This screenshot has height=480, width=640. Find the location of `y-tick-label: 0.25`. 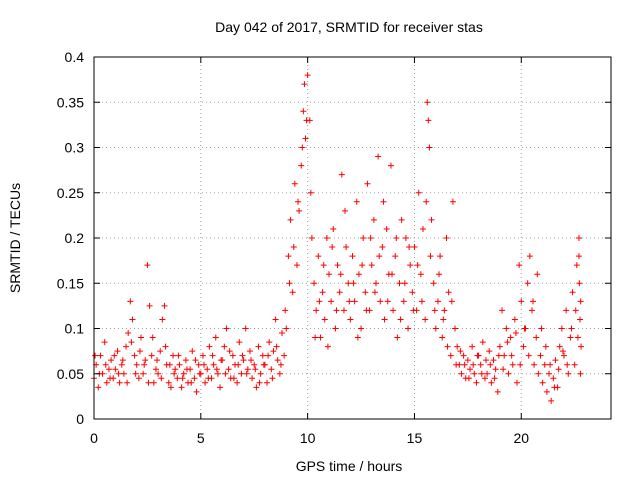

y-tick-label: 0.25 is located at coordinates (70, 193).